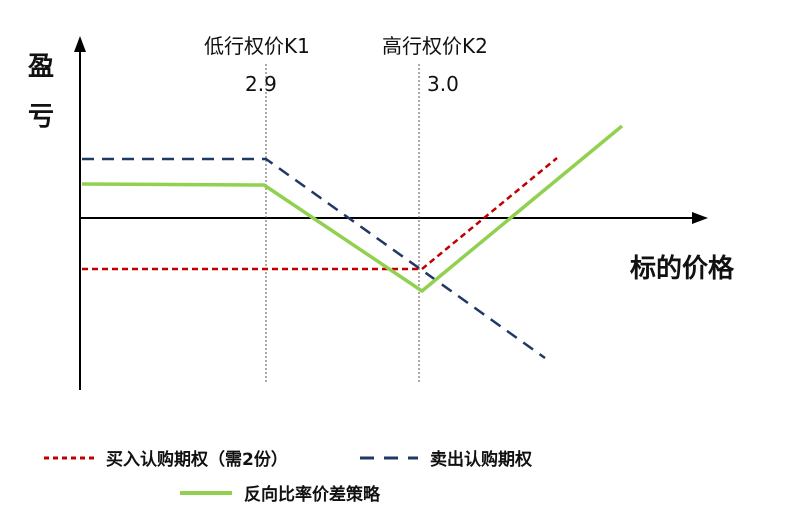 This screenshot has height=528, width=801. Describe the element at coordinates (389, 457) in the screenshot. I see `legend-swatch-dashed` at that location.